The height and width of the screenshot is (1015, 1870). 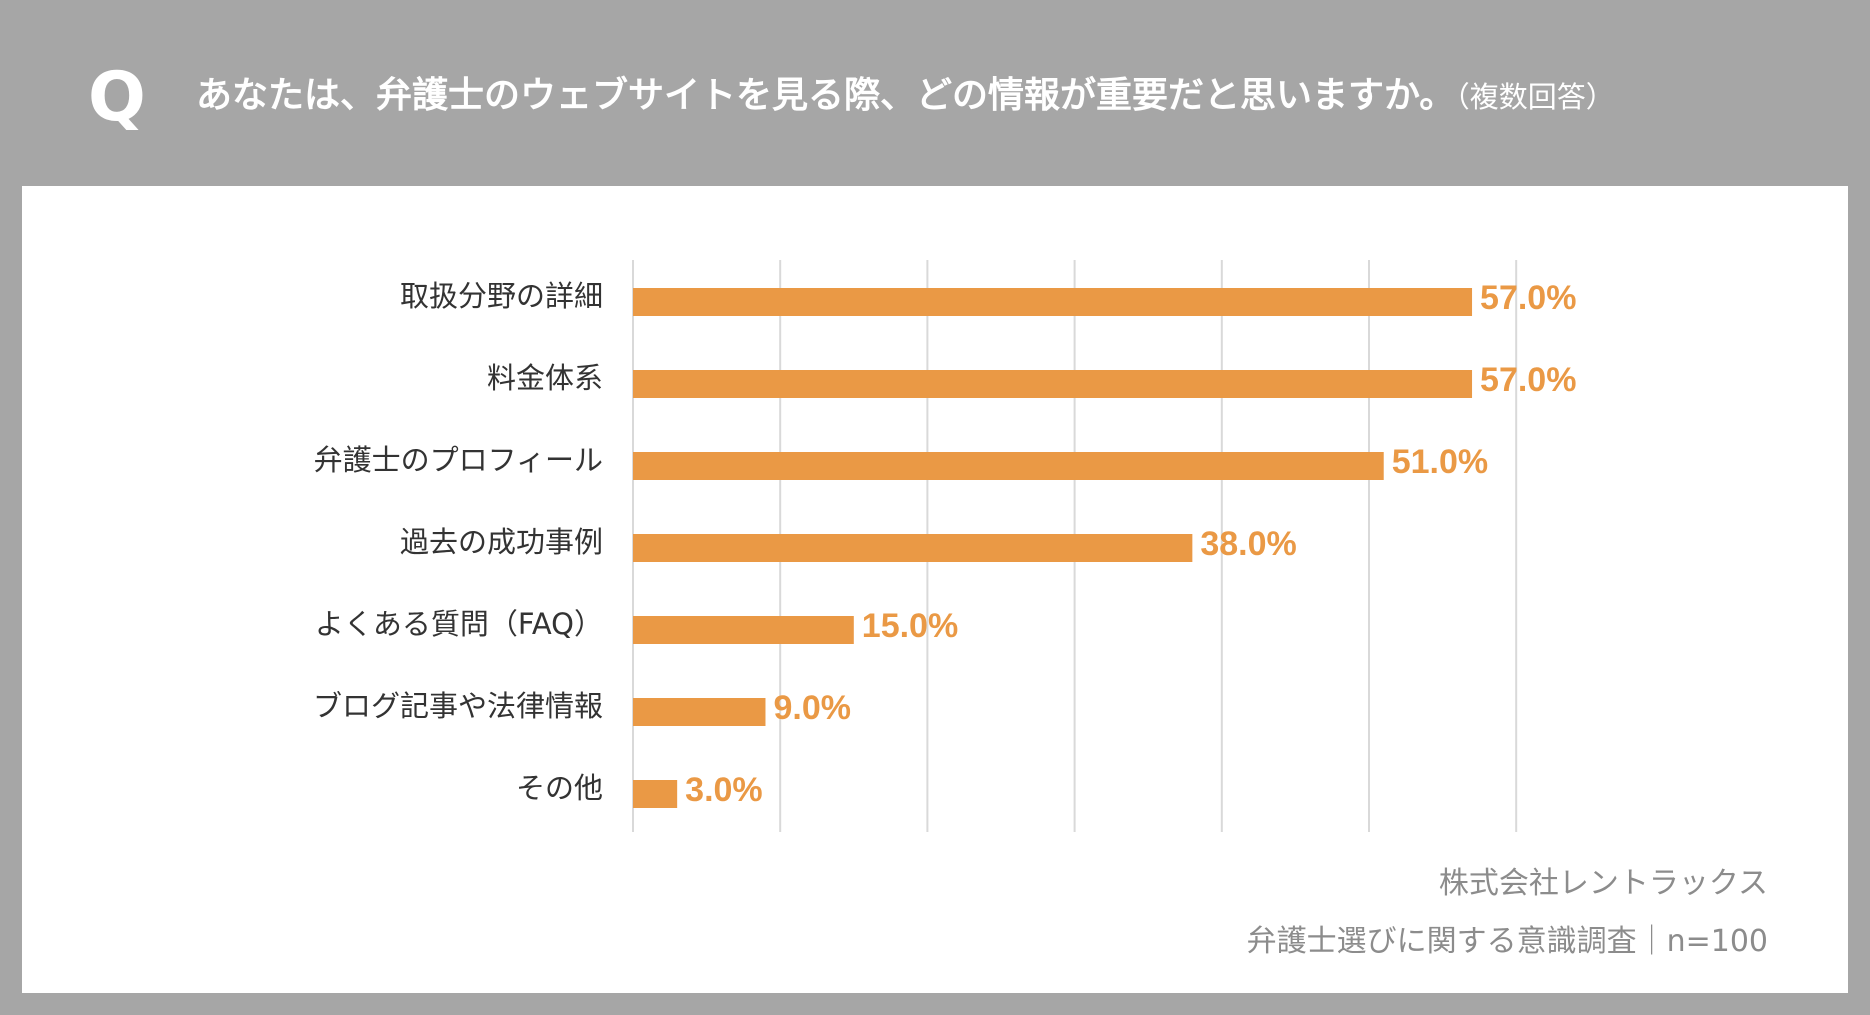 What do you see at coordinates (458, 706) in the screenshot?
I see `category-label: ブログ記事や法律情報` at bounding box center [458, 706].